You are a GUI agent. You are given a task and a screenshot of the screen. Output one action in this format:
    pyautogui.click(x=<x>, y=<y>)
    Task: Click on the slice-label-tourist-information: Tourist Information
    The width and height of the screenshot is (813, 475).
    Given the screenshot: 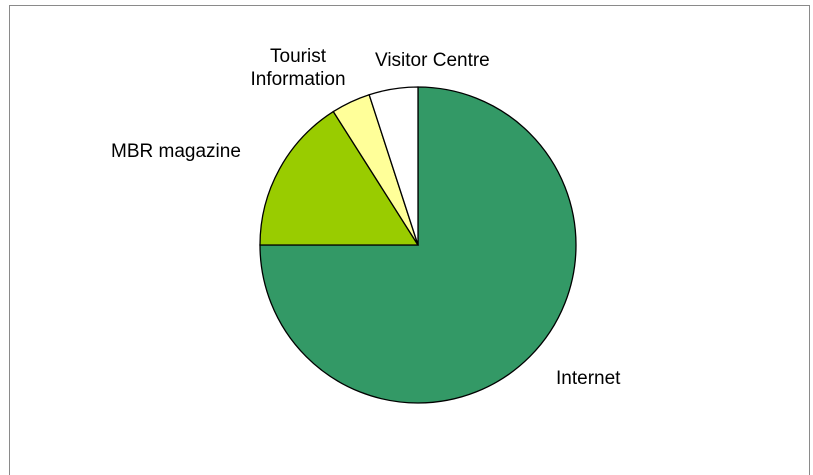 What is the action you would take?
    pyautogui.click(x=298, y=68)
    